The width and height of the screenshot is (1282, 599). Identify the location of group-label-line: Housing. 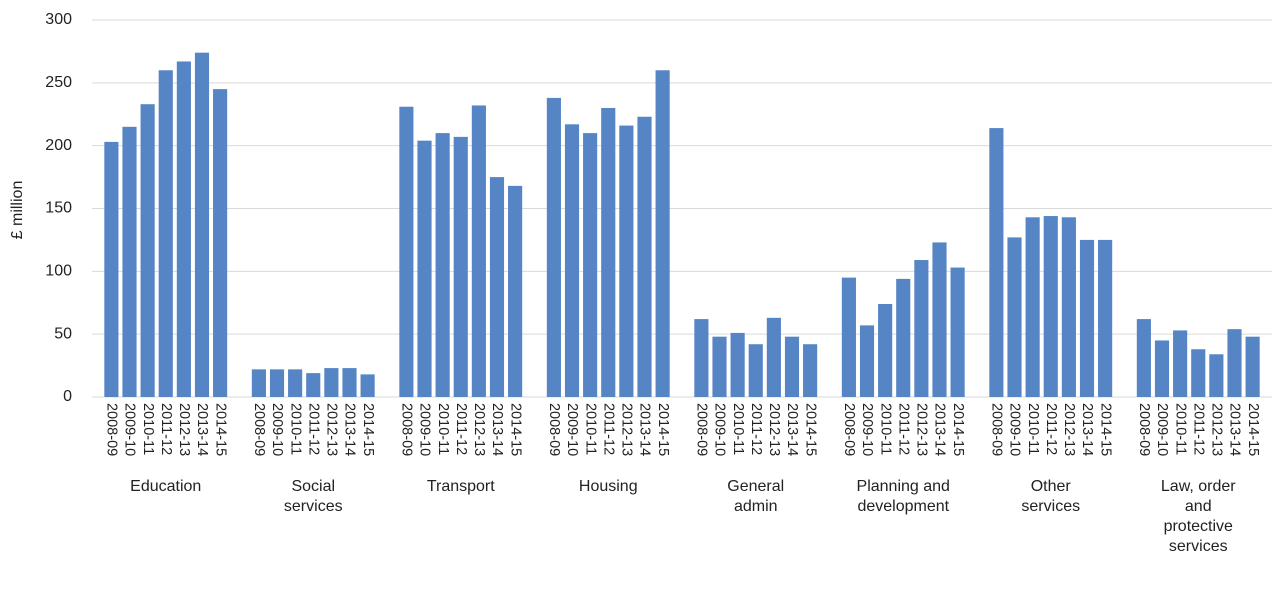
(608, 486).